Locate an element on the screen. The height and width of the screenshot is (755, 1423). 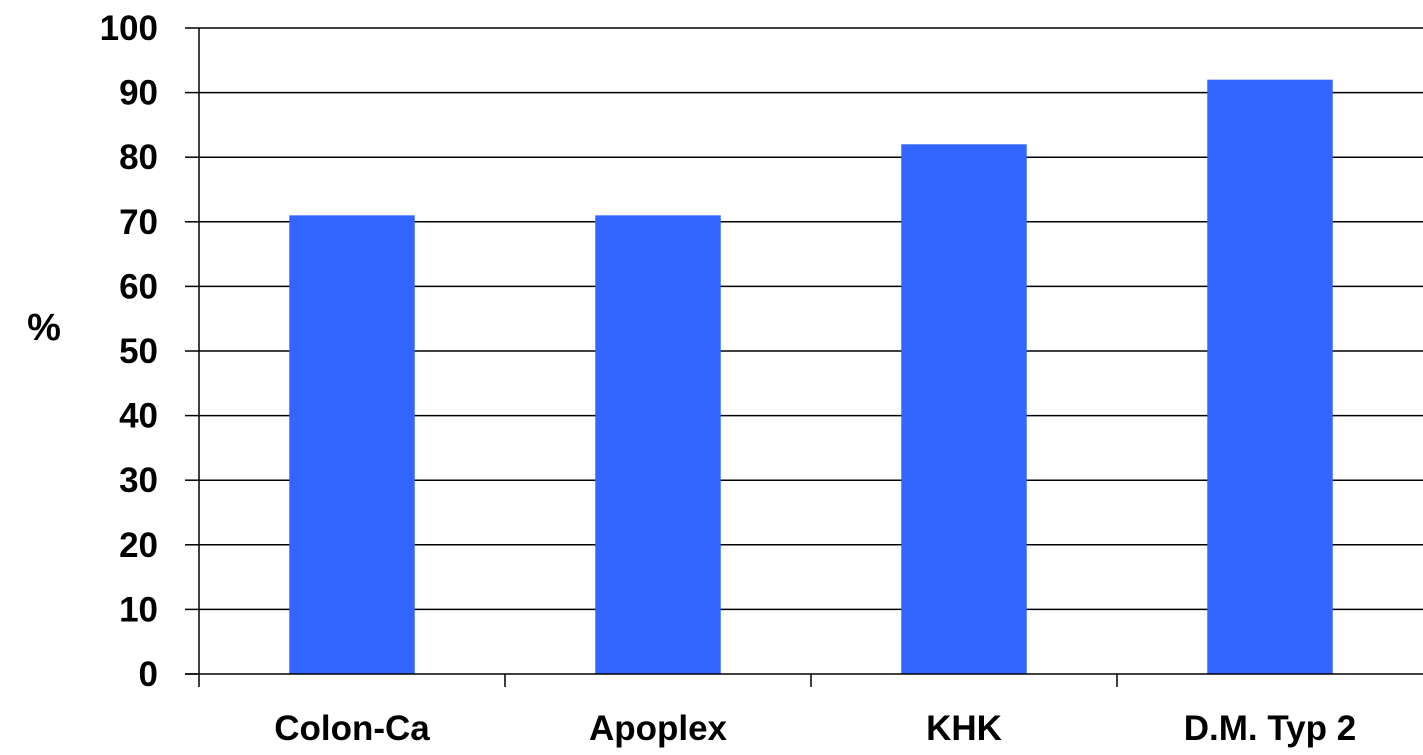
y-tick-labels: 0 10 20 30 40 50 60 70 80 90 100 is located at coordinates (129, 351).